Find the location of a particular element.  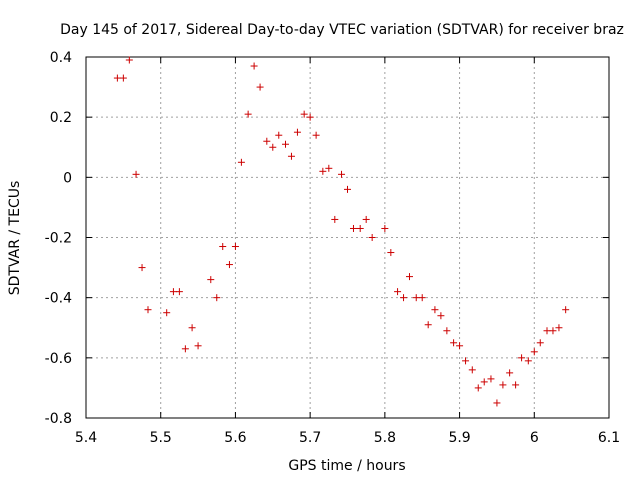

y-tick-label: 0.2 is located at coordinates (61, 118).